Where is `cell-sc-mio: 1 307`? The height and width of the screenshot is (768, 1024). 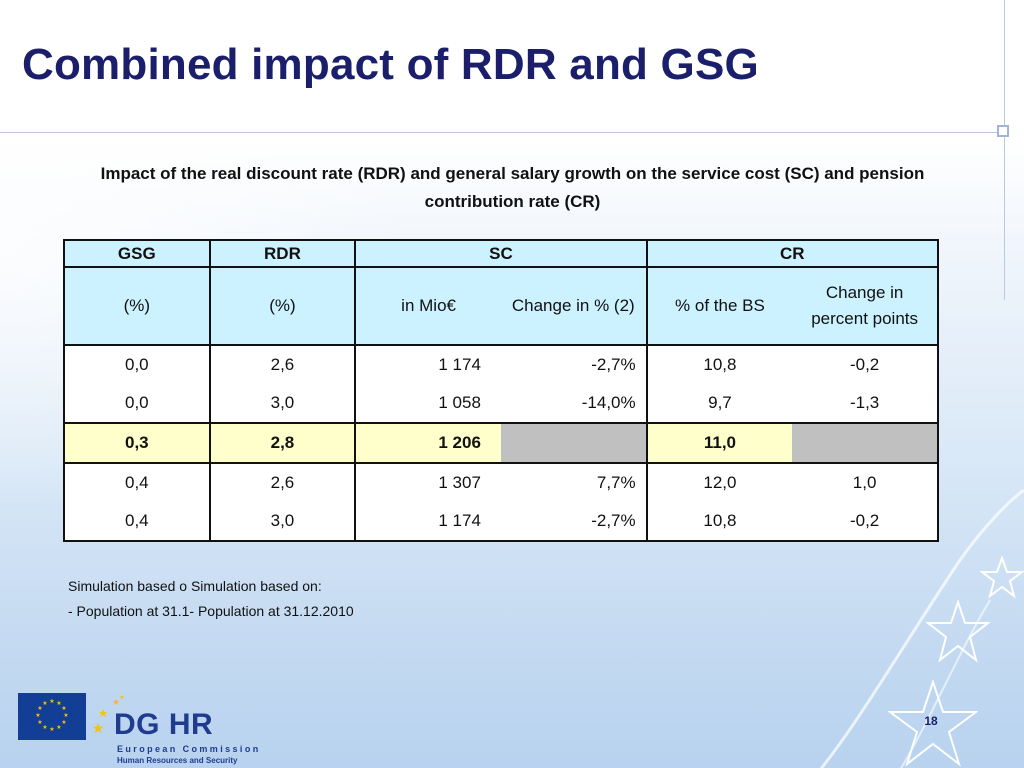
cell-sc-mio: 1 307 is located at coordinates (427, 482).